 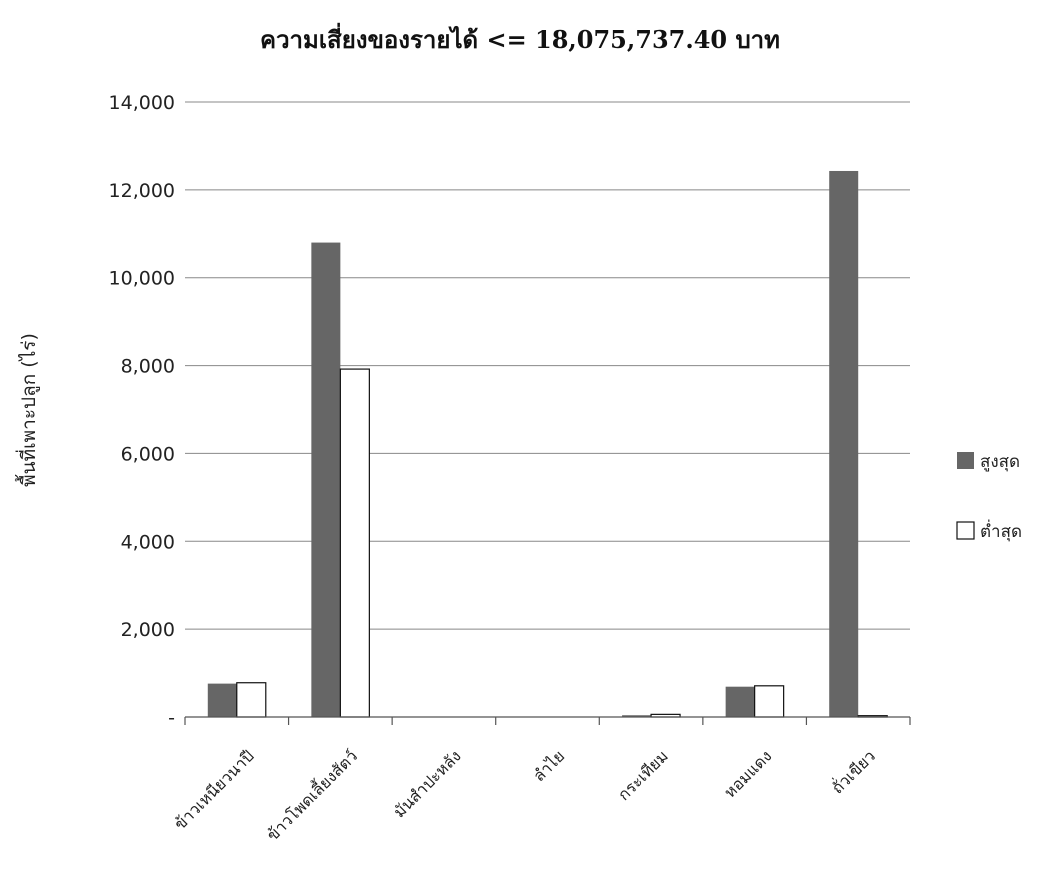 I want to click on y-tick-label: 4,000, so click(x=148, y=542).